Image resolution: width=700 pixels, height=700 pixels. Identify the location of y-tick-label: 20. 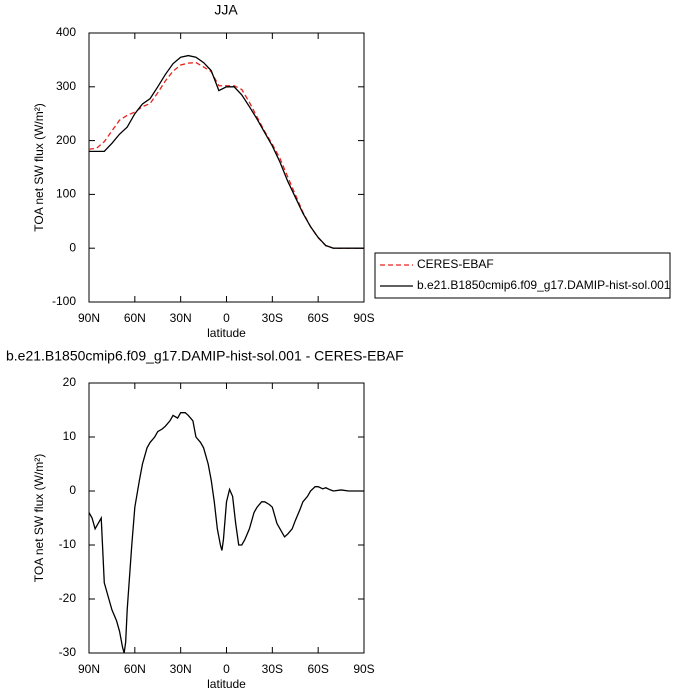
(70, 382).